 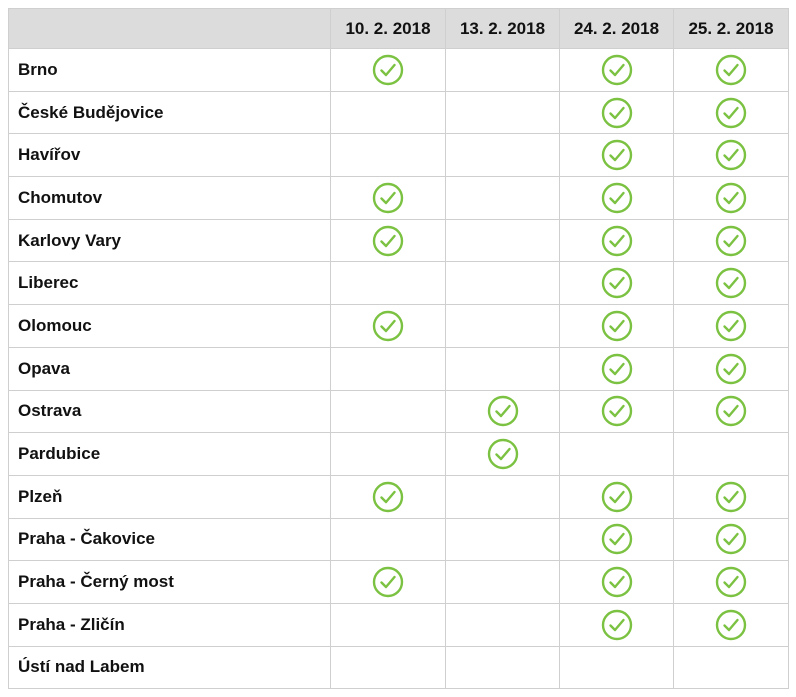 I want to click on city-name: Opava, so click(x=169, y=368).